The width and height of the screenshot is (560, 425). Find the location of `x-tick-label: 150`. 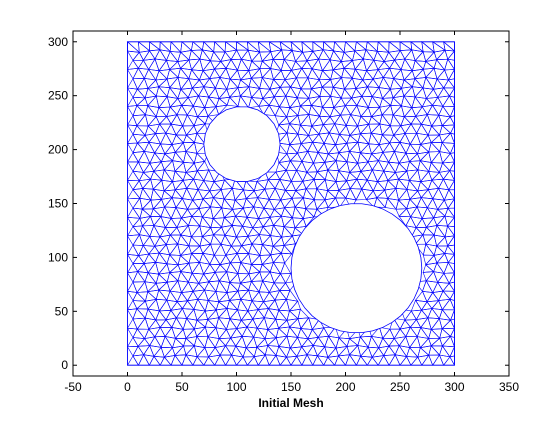

x-tick-label: 150 is located at coordinates (291, 387).